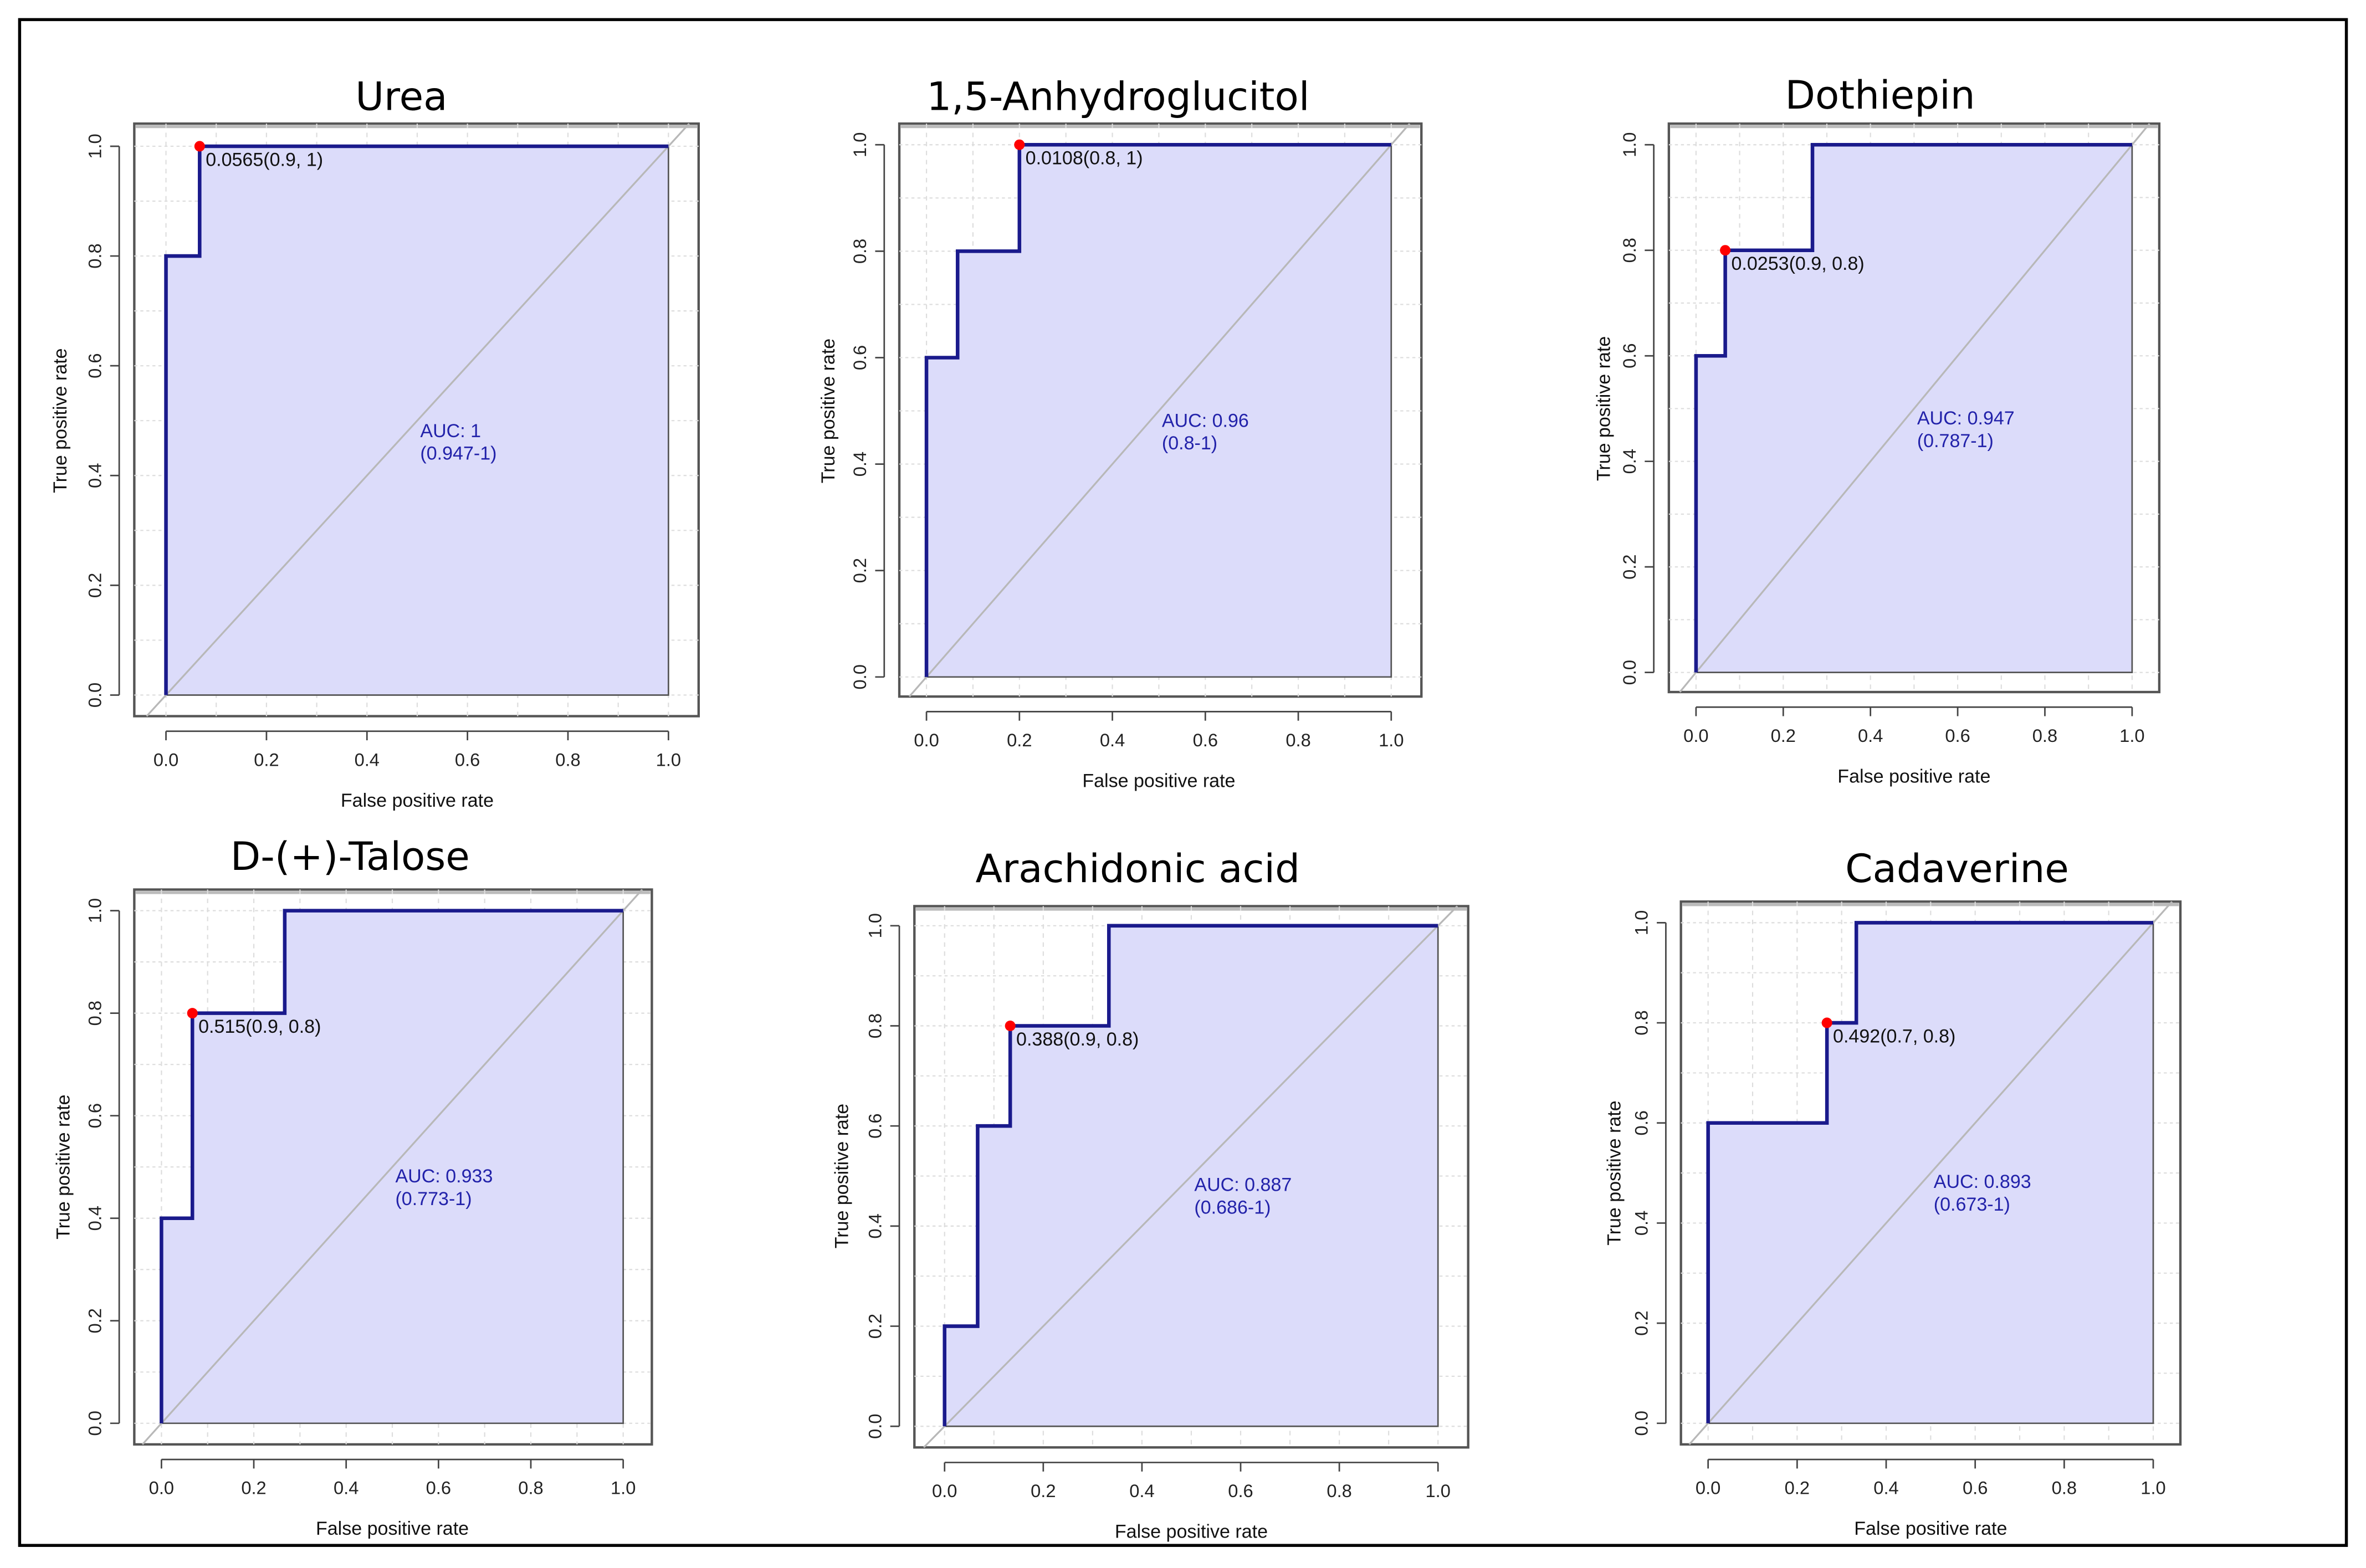  I want to click on auc-ci-label: (0.787-1), so click(1955, 441).